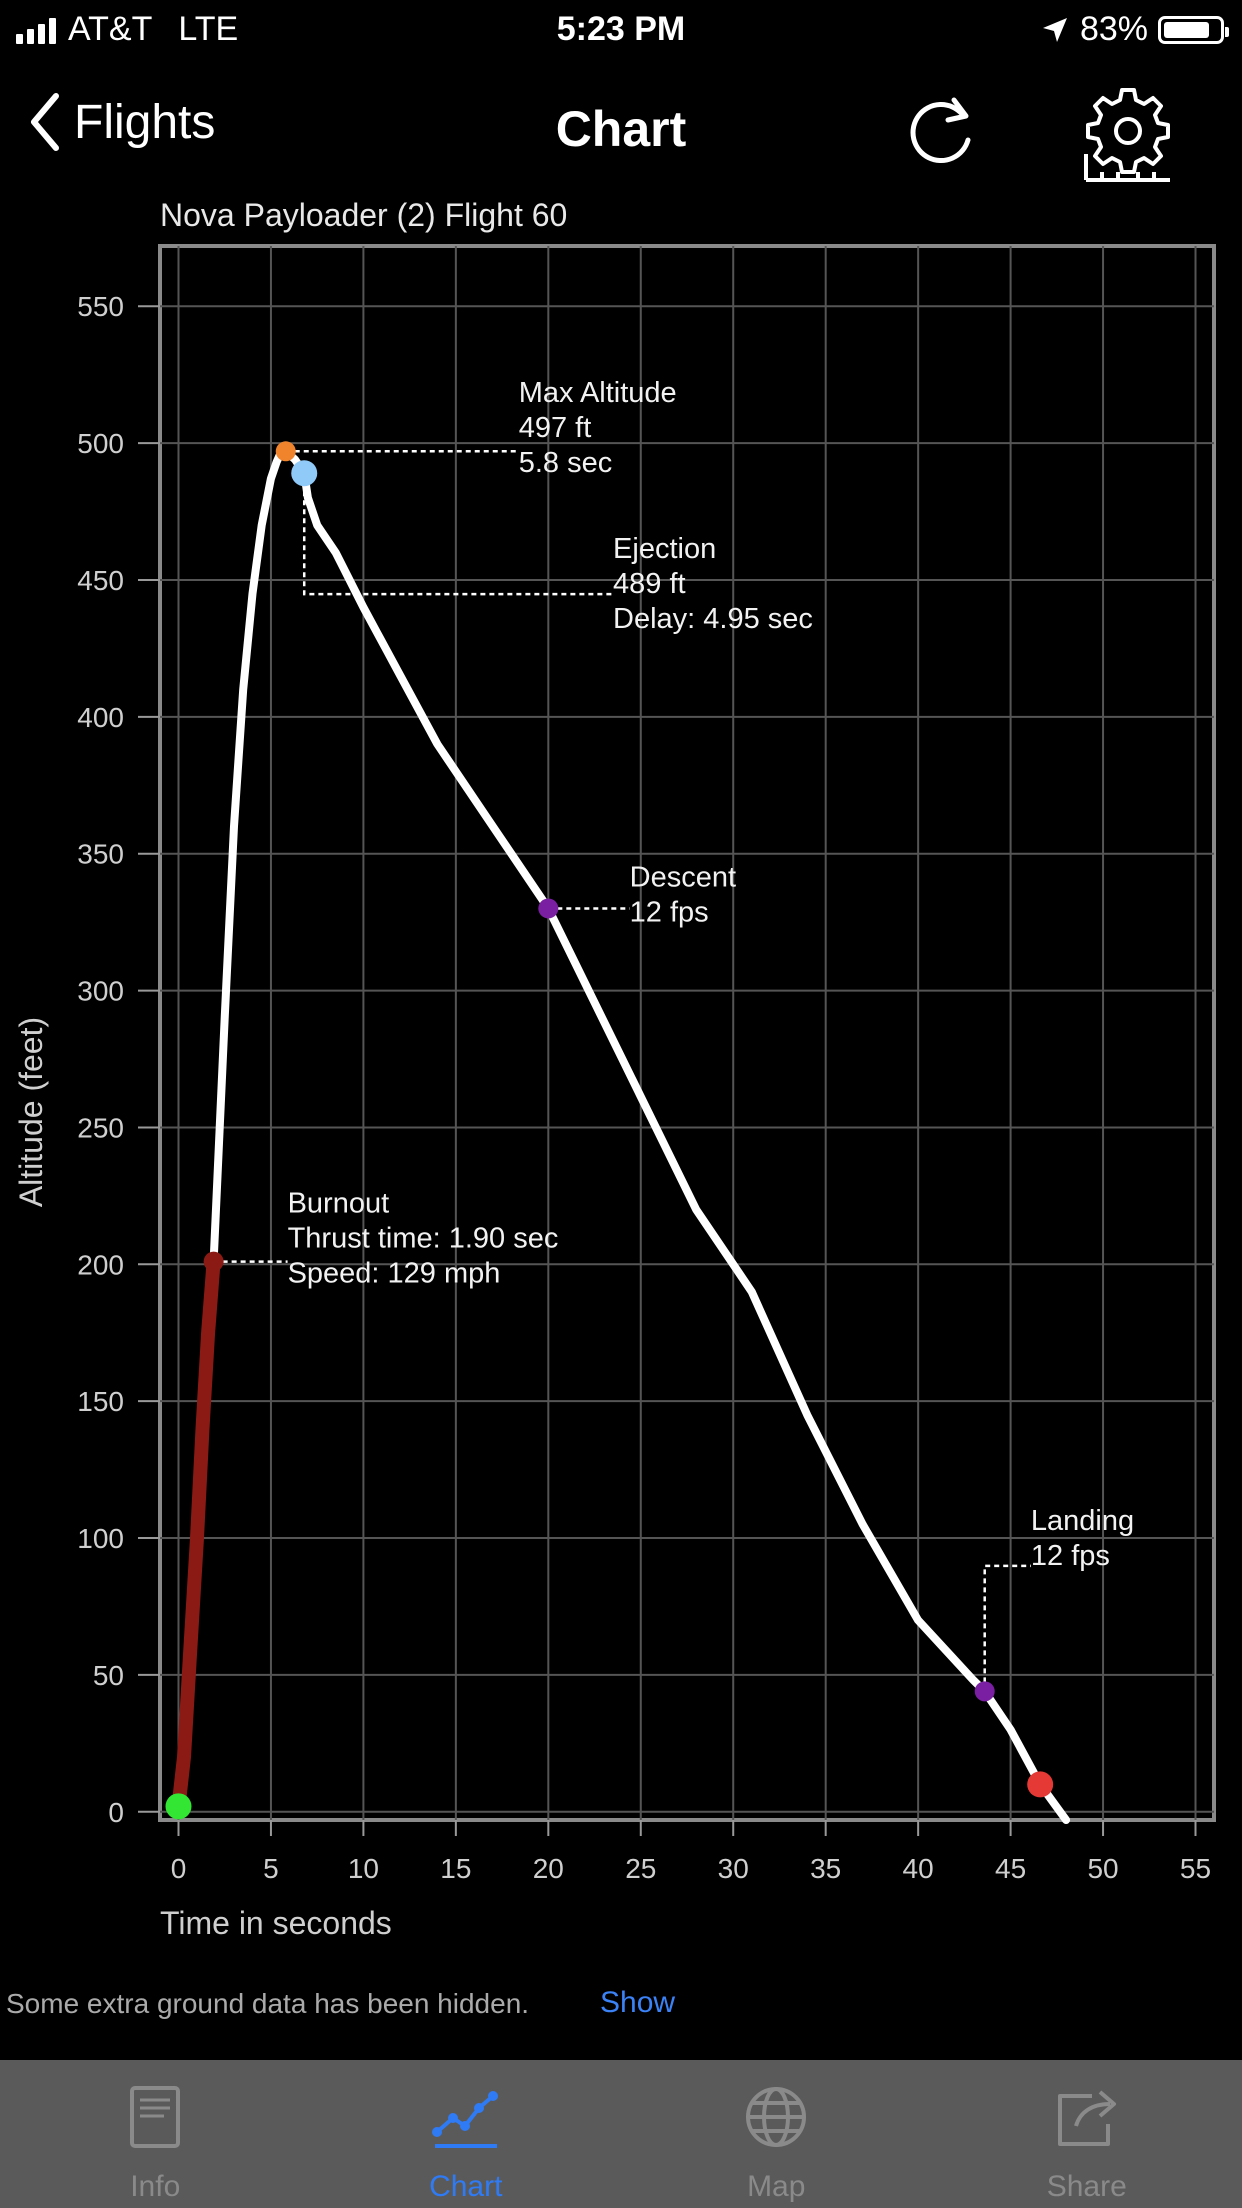 This screenshot has height=2208, width=1242. I want to click on status-time: 5:23 PM, so click(621, 29).